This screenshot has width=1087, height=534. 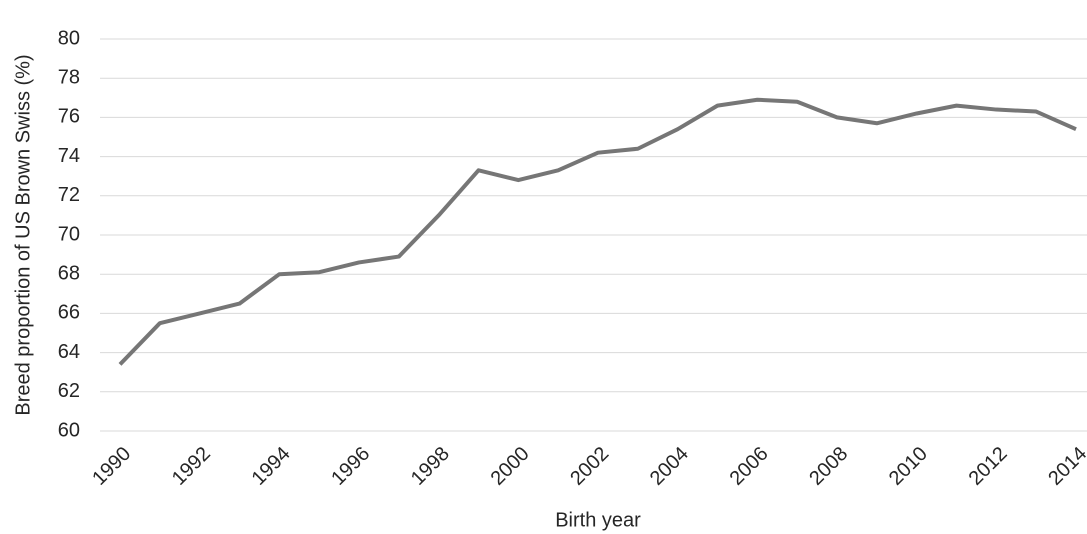 What do you see at coordinates (23, 234) in the screenshot?
I see `y-axis-title: Breed proportion of US Brown Swiss (%)` at bounding box center [23, 234].